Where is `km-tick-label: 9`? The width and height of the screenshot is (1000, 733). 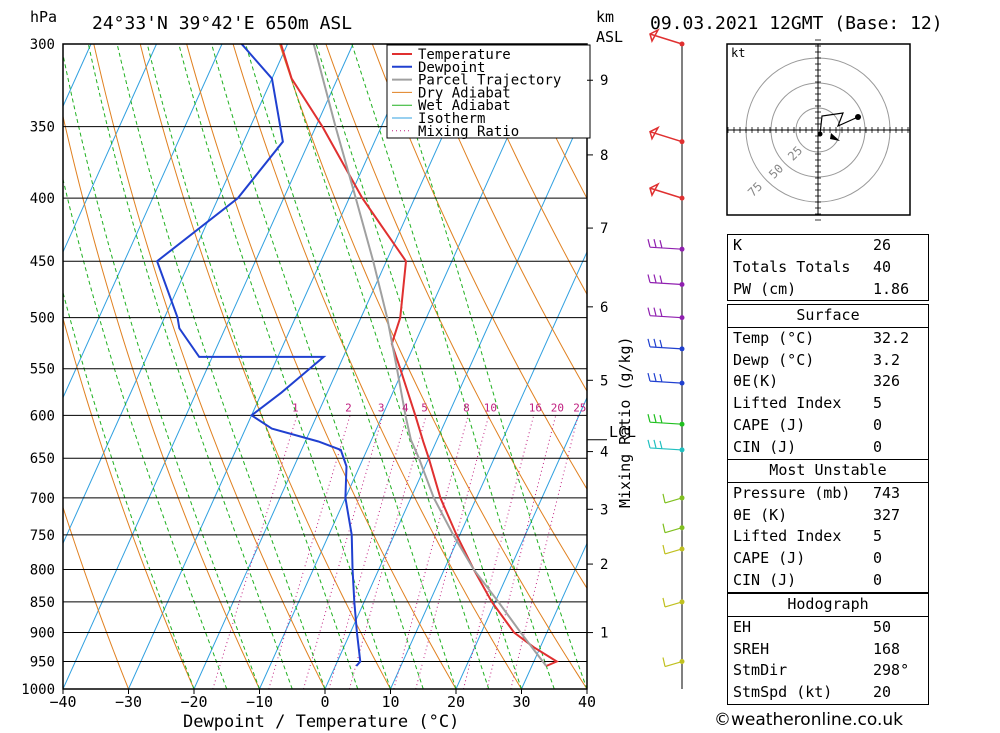
km-tick-label: 9 is located at coordinates (604, 81).